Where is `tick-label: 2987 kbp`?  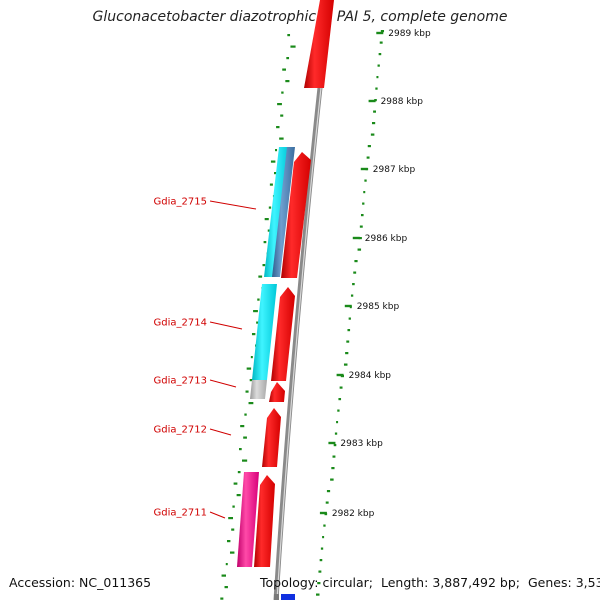
tick-label: 2987 kbp is located at coordinates (394, 170).